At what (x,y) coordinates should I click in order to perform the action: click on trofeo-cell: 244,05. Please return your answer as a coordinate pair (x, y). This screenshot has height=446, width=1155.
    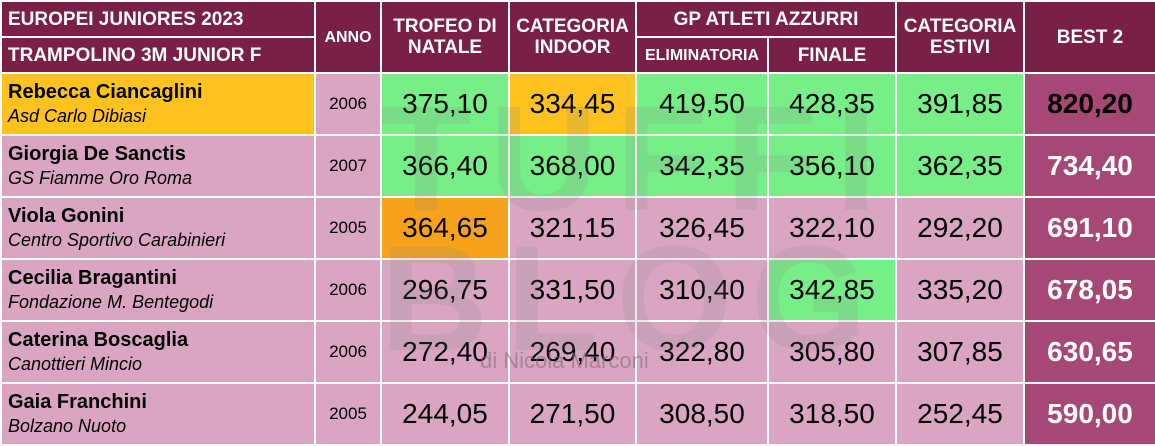
    Looking at the image, I should click on (445, 414).